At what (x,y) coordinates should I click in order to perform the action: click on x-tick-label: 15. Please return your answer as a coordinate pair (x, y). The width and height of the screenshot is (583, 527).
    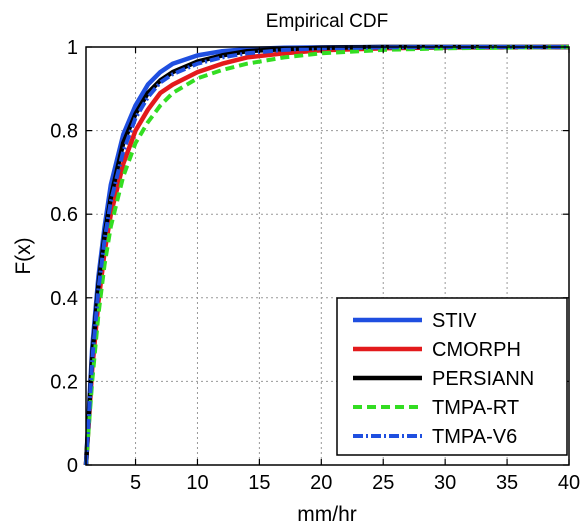
    Looking at the image, I should click on (259, 483).